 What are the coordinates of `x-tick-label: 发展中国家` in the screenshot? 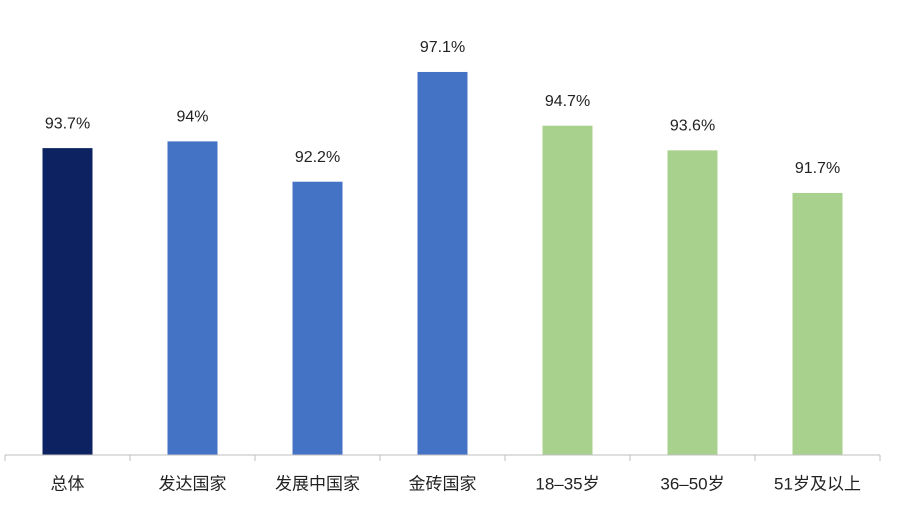 It's located at (317, 483).